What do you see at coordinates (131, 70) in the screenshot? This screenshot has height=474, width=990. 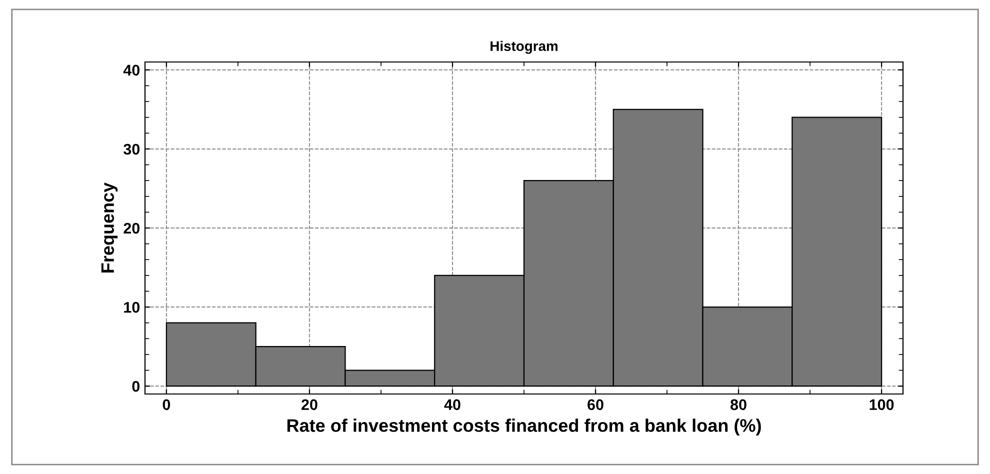 I see `y-tick-label: 40` at bounding box center [131, 70].